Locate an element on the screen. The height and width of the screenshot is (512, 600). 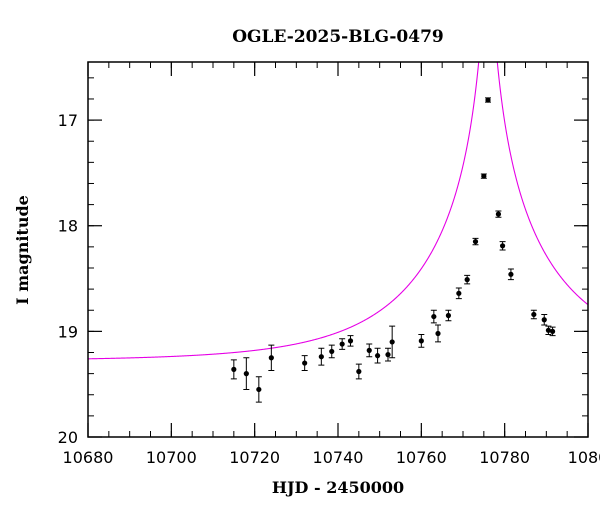
y-tick-label: 18 is located at coordinates (68, 226).